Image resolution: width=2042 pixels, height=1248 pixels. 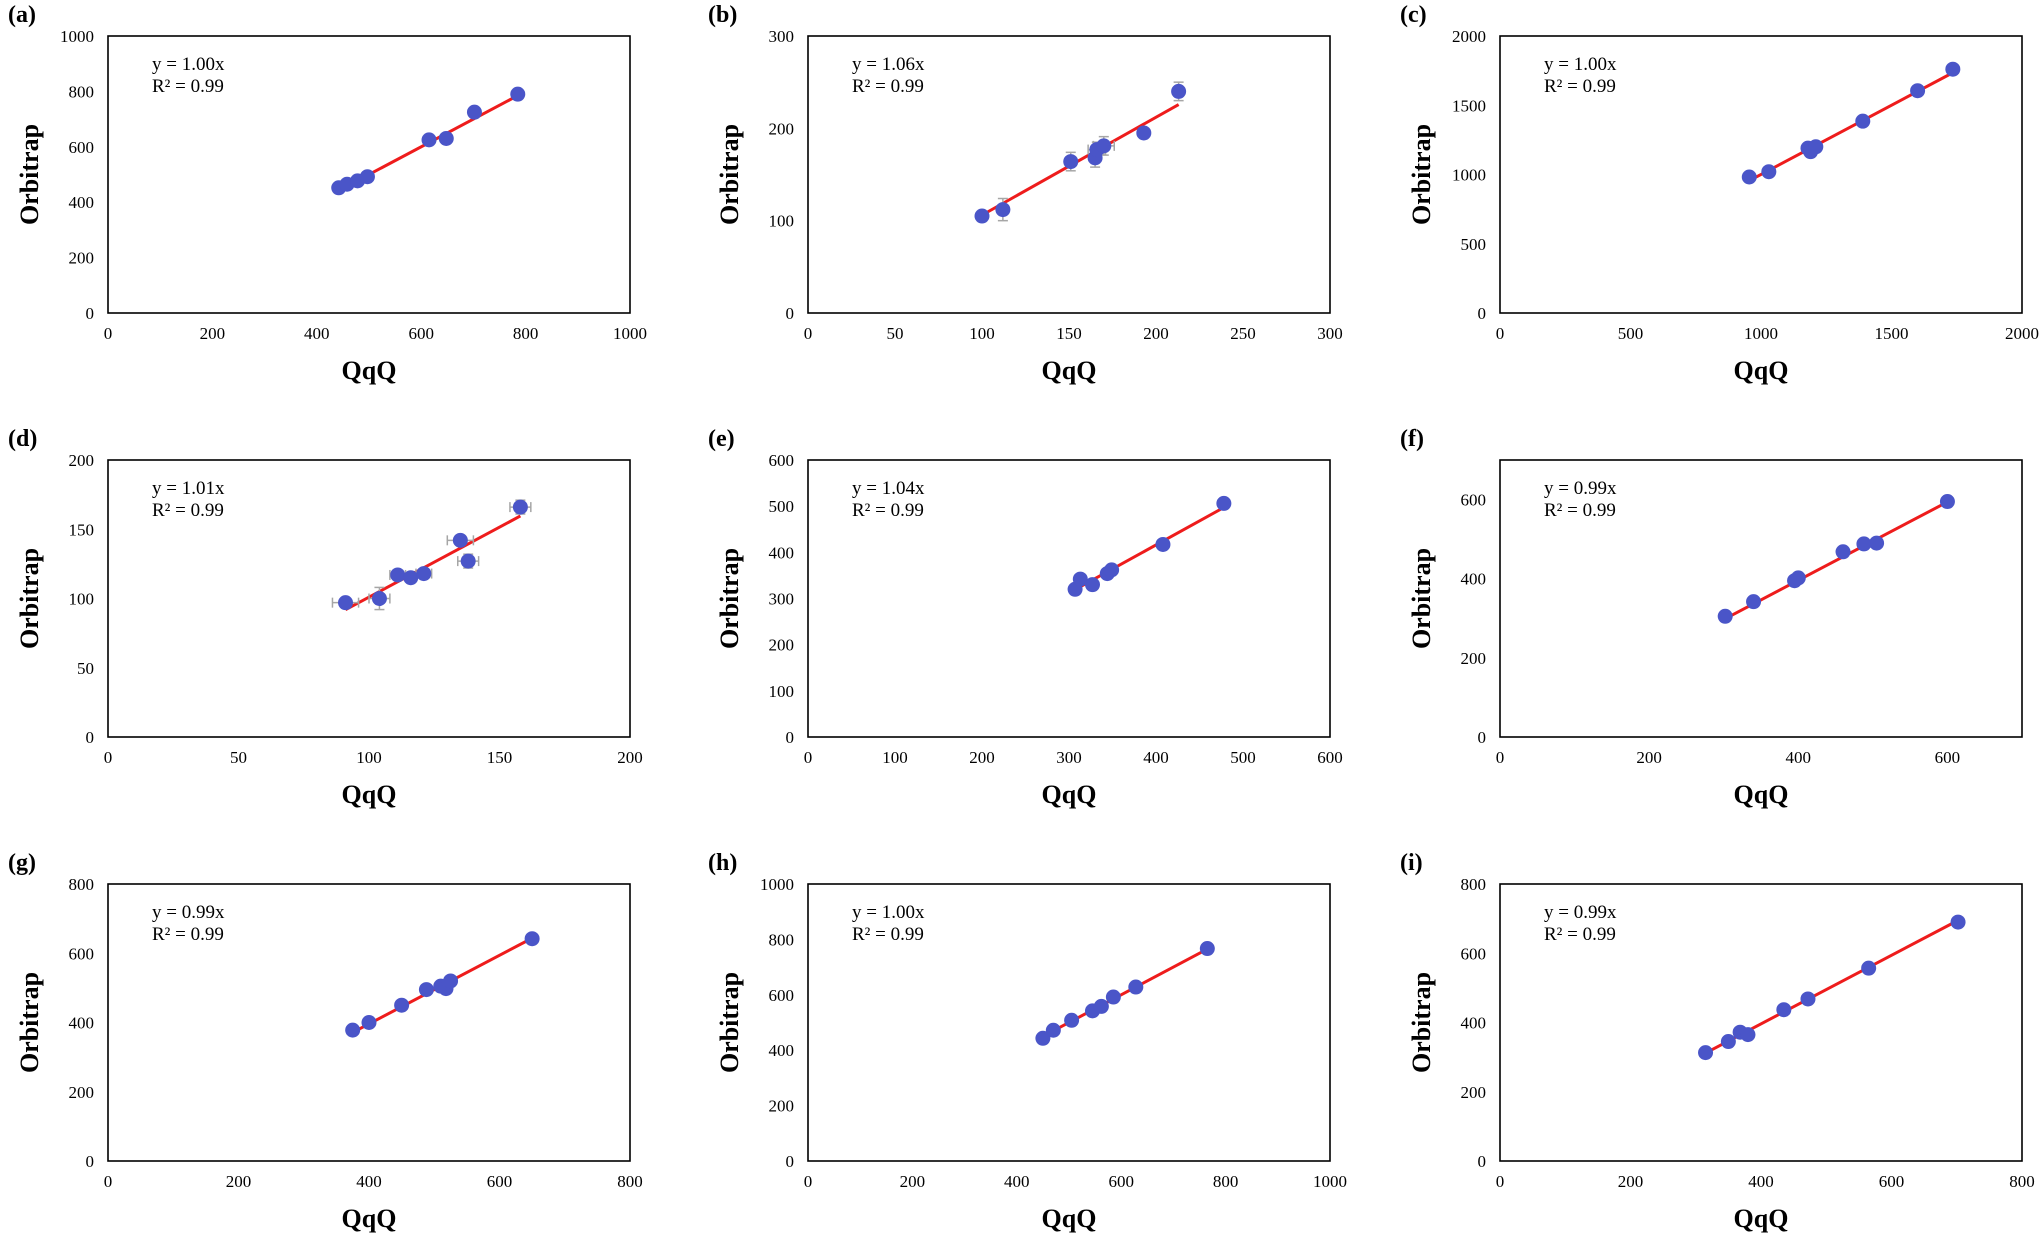 What do you see at coordinates (1412, 439) in the screenshot?
I see `panel-letter: (f)` at bounding box center [1412, 439].